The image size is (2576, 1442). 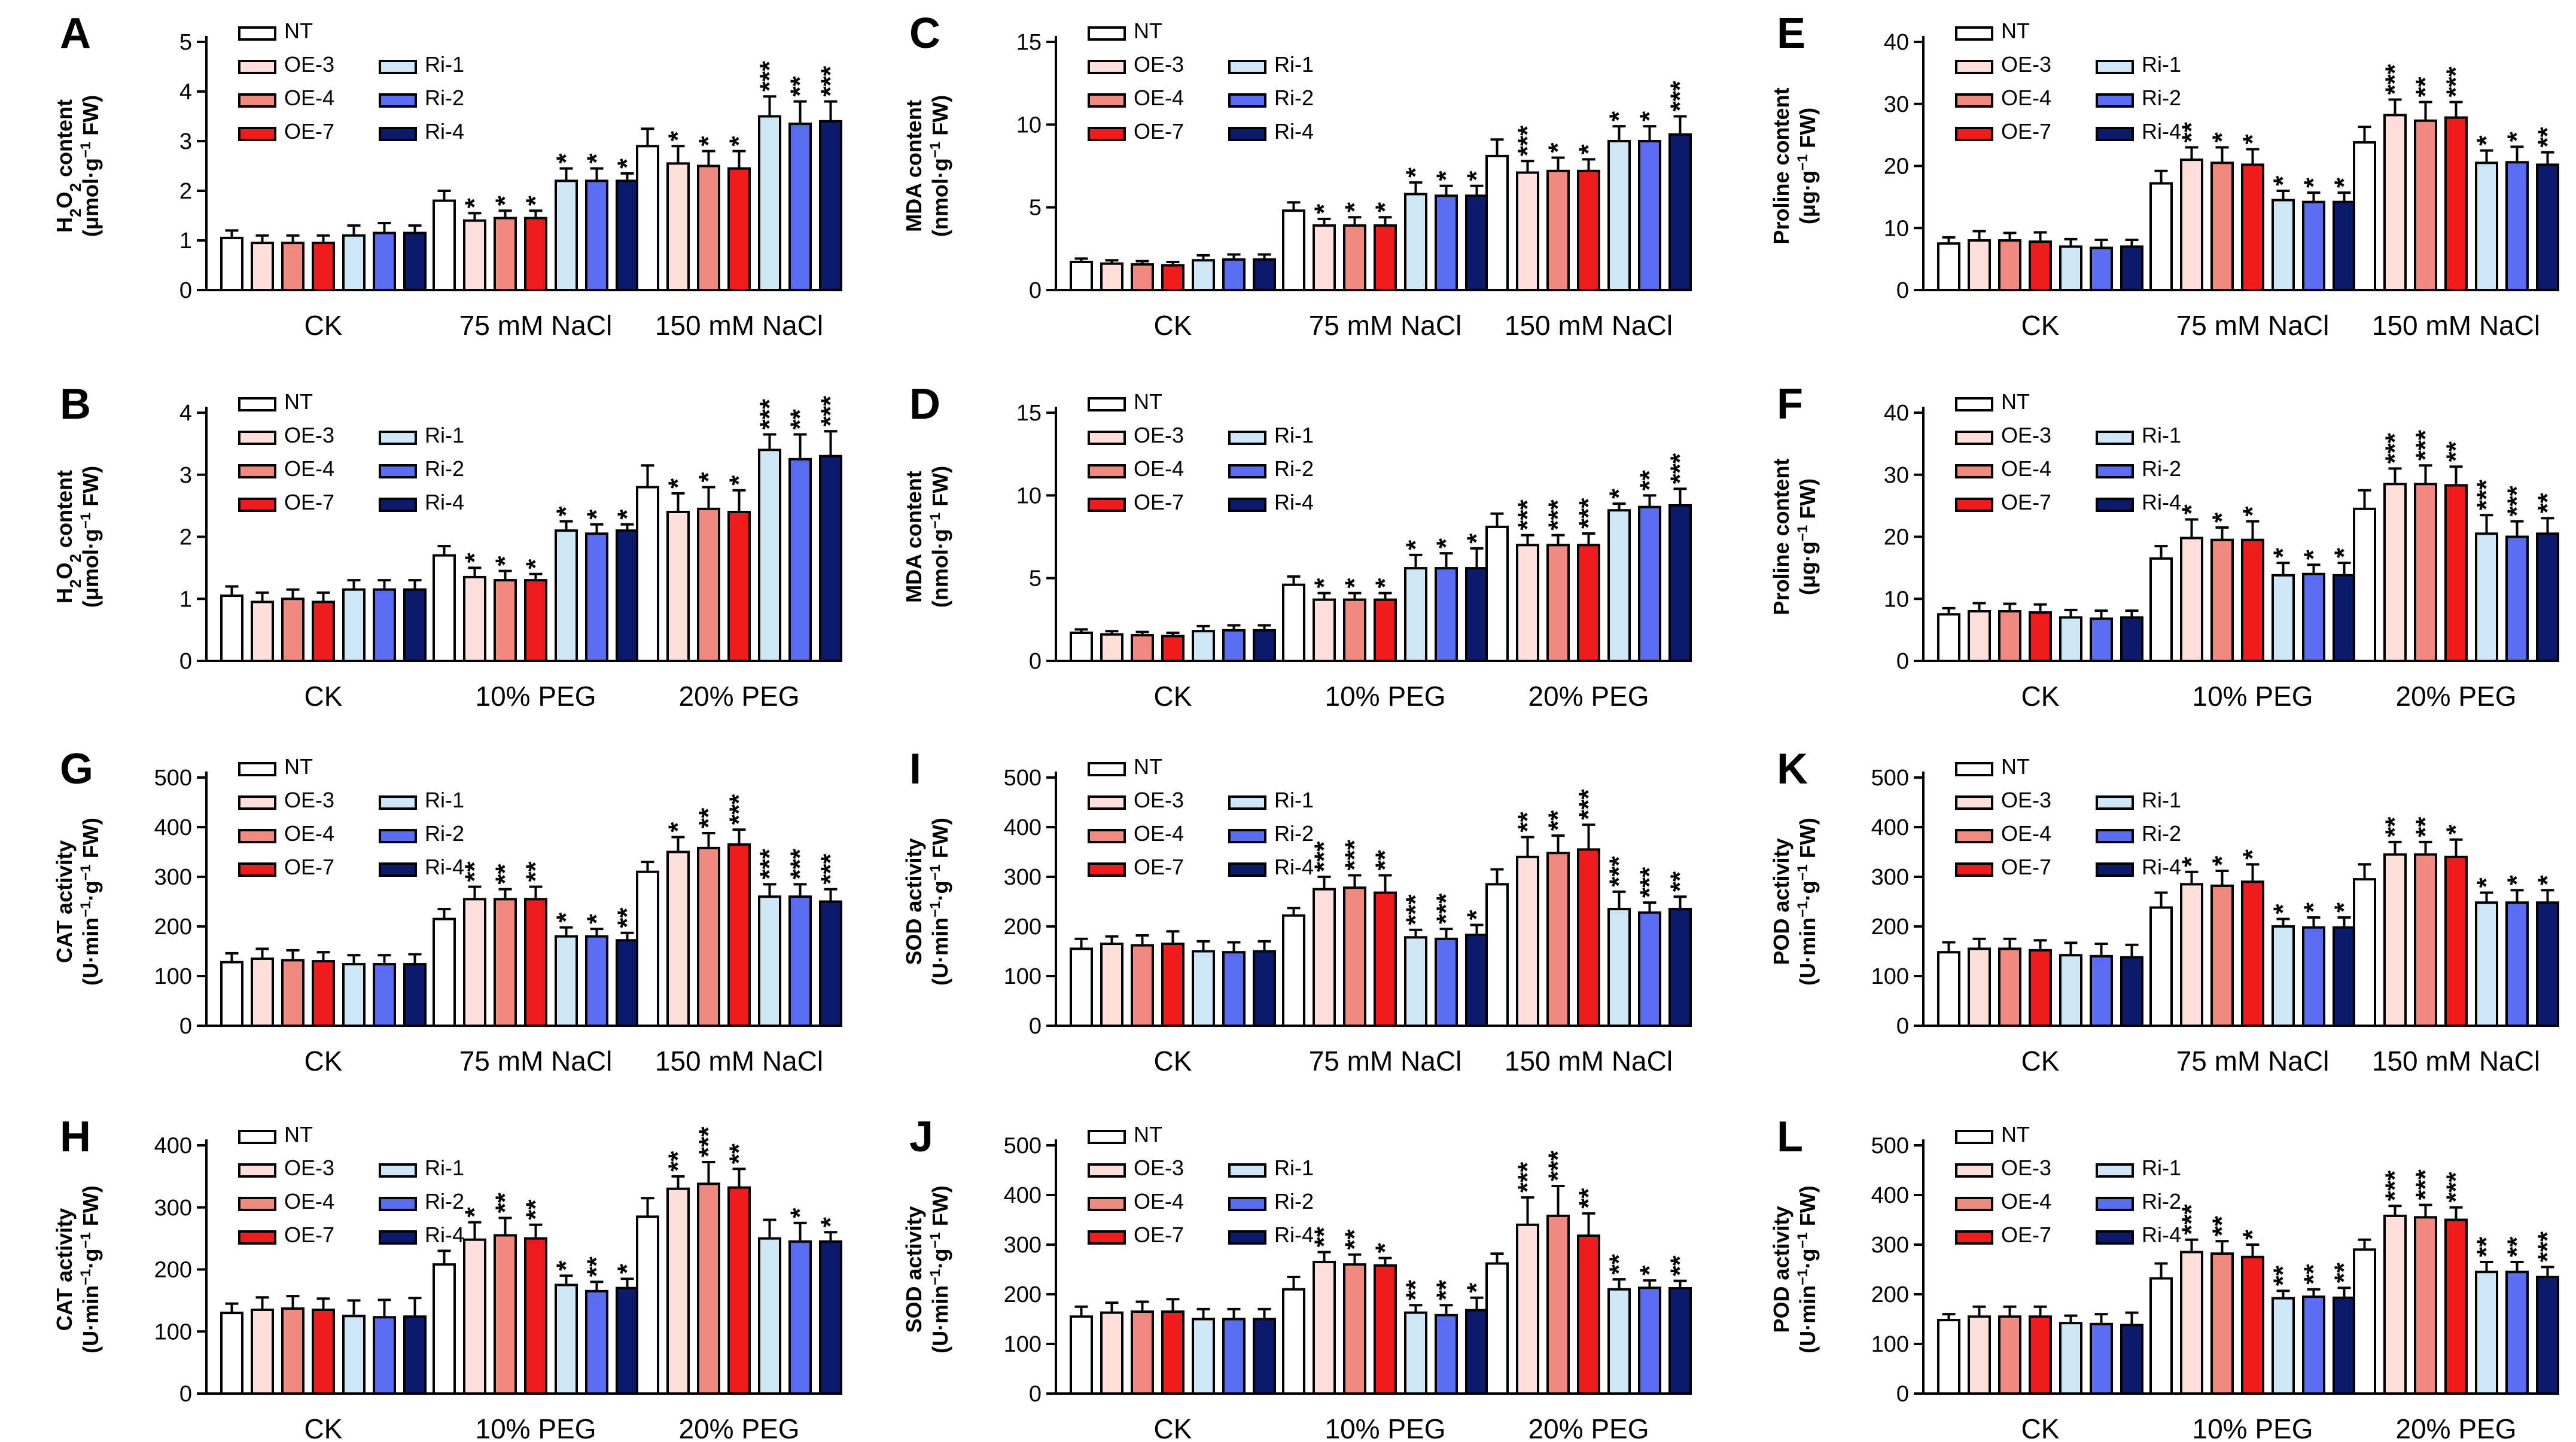 I want to click on x-category-label: CK, so click(x=324, y=1427).